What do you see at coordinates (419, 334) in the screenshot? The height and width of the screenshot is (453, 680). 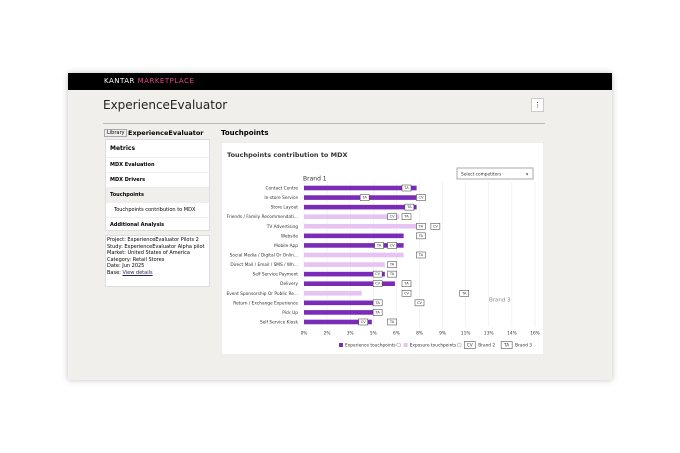 I see `x-tick-label: 8%` at bounding box center [419, 334].